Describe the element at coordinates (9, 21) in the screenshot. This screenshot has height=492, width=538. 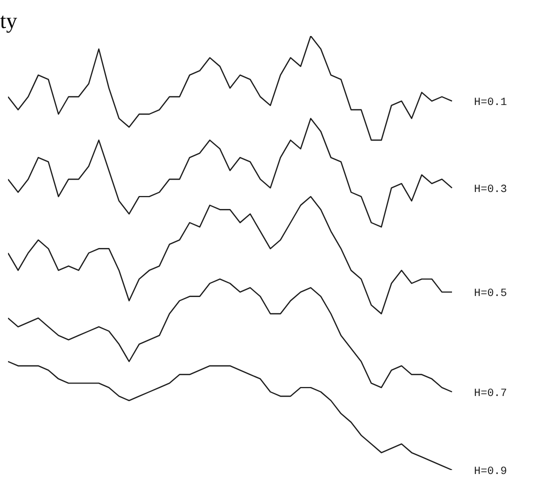
I see `text: ty` at that location.